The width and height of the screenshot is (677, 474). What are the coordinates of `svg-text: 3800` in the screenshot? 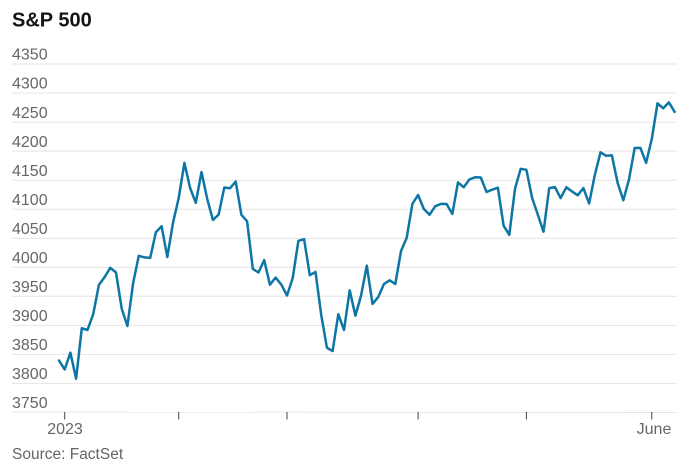 It's located at (30, 374).